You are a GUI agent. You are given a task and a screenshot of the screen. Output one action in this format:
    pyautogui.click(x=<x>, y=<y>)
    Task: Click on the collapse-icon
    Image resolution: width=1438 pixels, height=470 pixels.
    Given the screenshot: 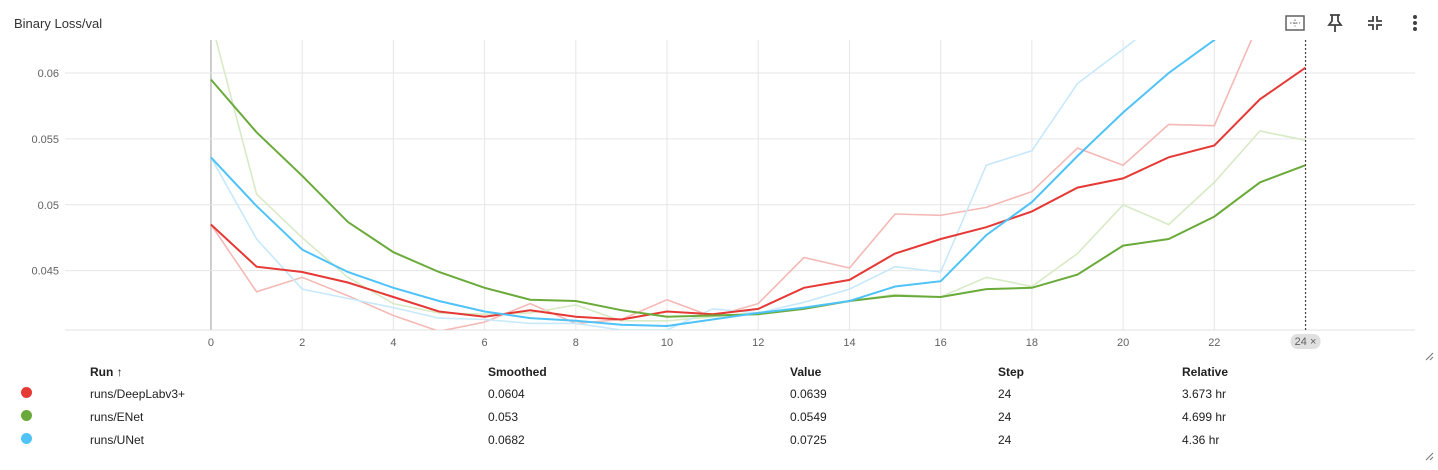 What is the action you would take?
    pyautogui.click(x=1375, y=23)
    